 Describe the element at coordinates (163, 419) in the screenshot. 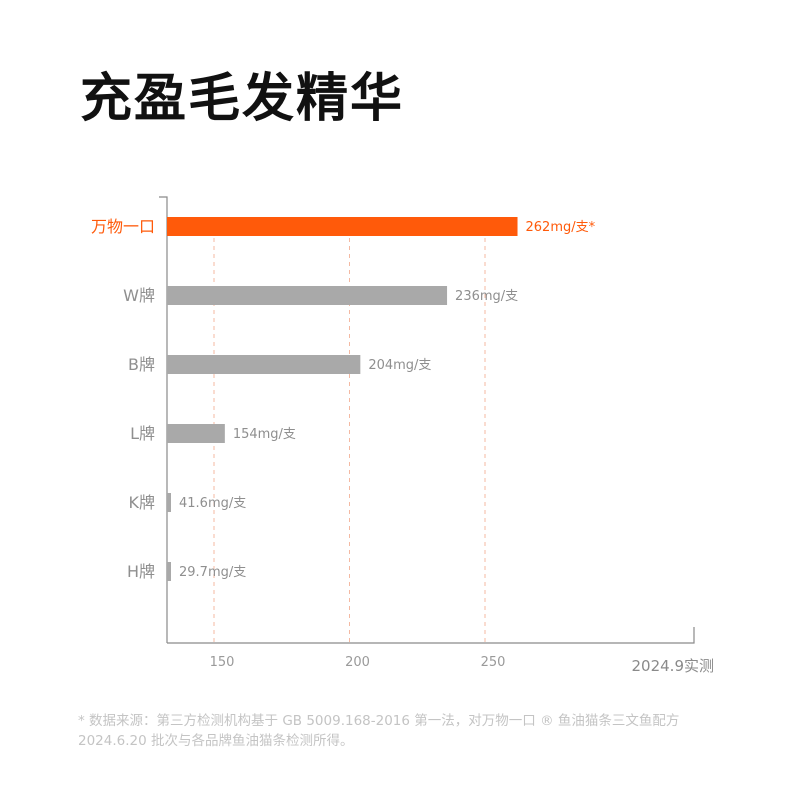

I see `y-axis-line` at that location.